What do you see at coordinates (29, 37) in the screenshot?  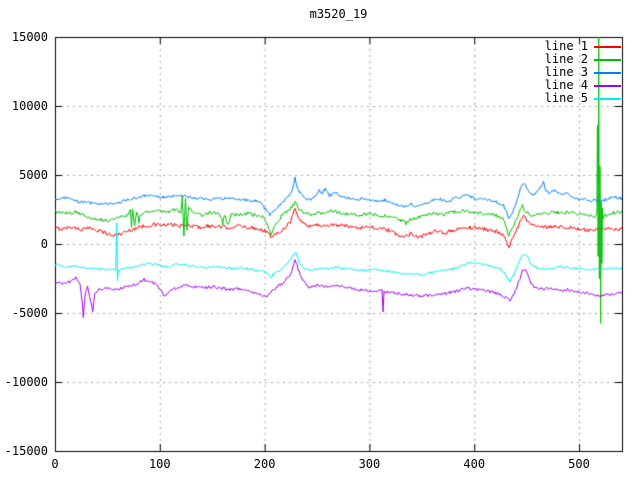 I see `y-tick-label: 15000` at bounding box center [29, 37].